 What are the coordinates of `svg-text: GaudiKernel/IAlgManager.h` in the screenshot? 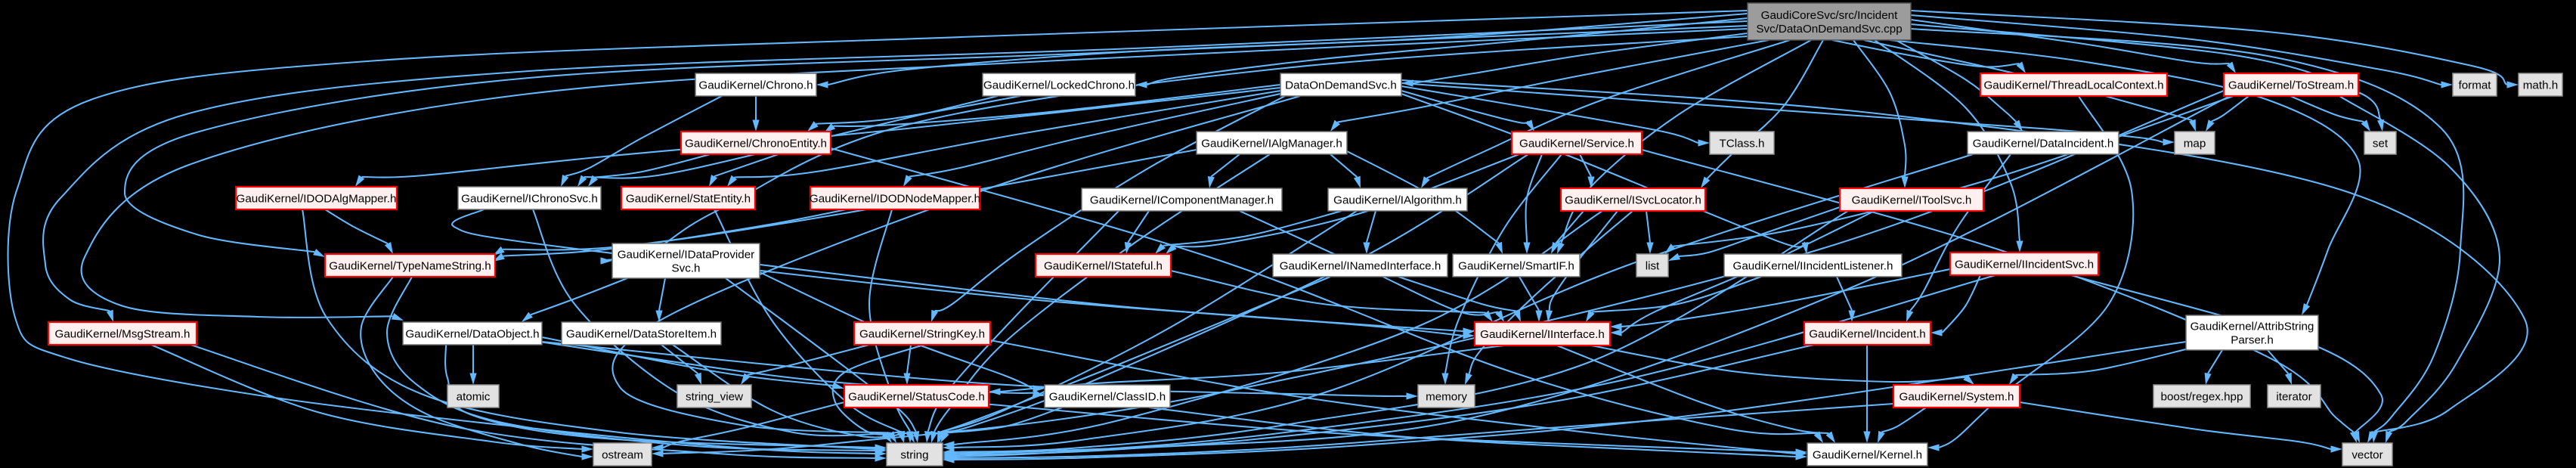 It's located at (1271, 143).